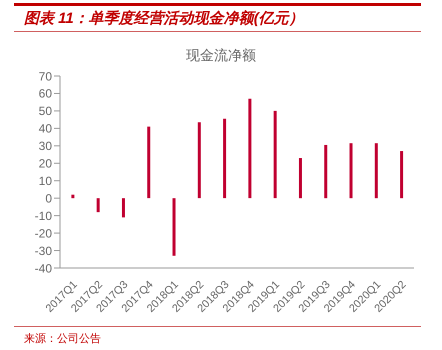 The height and width of the screenshot is (350, 442). I want to click on y-tick-label: -10, so click(43, 215).